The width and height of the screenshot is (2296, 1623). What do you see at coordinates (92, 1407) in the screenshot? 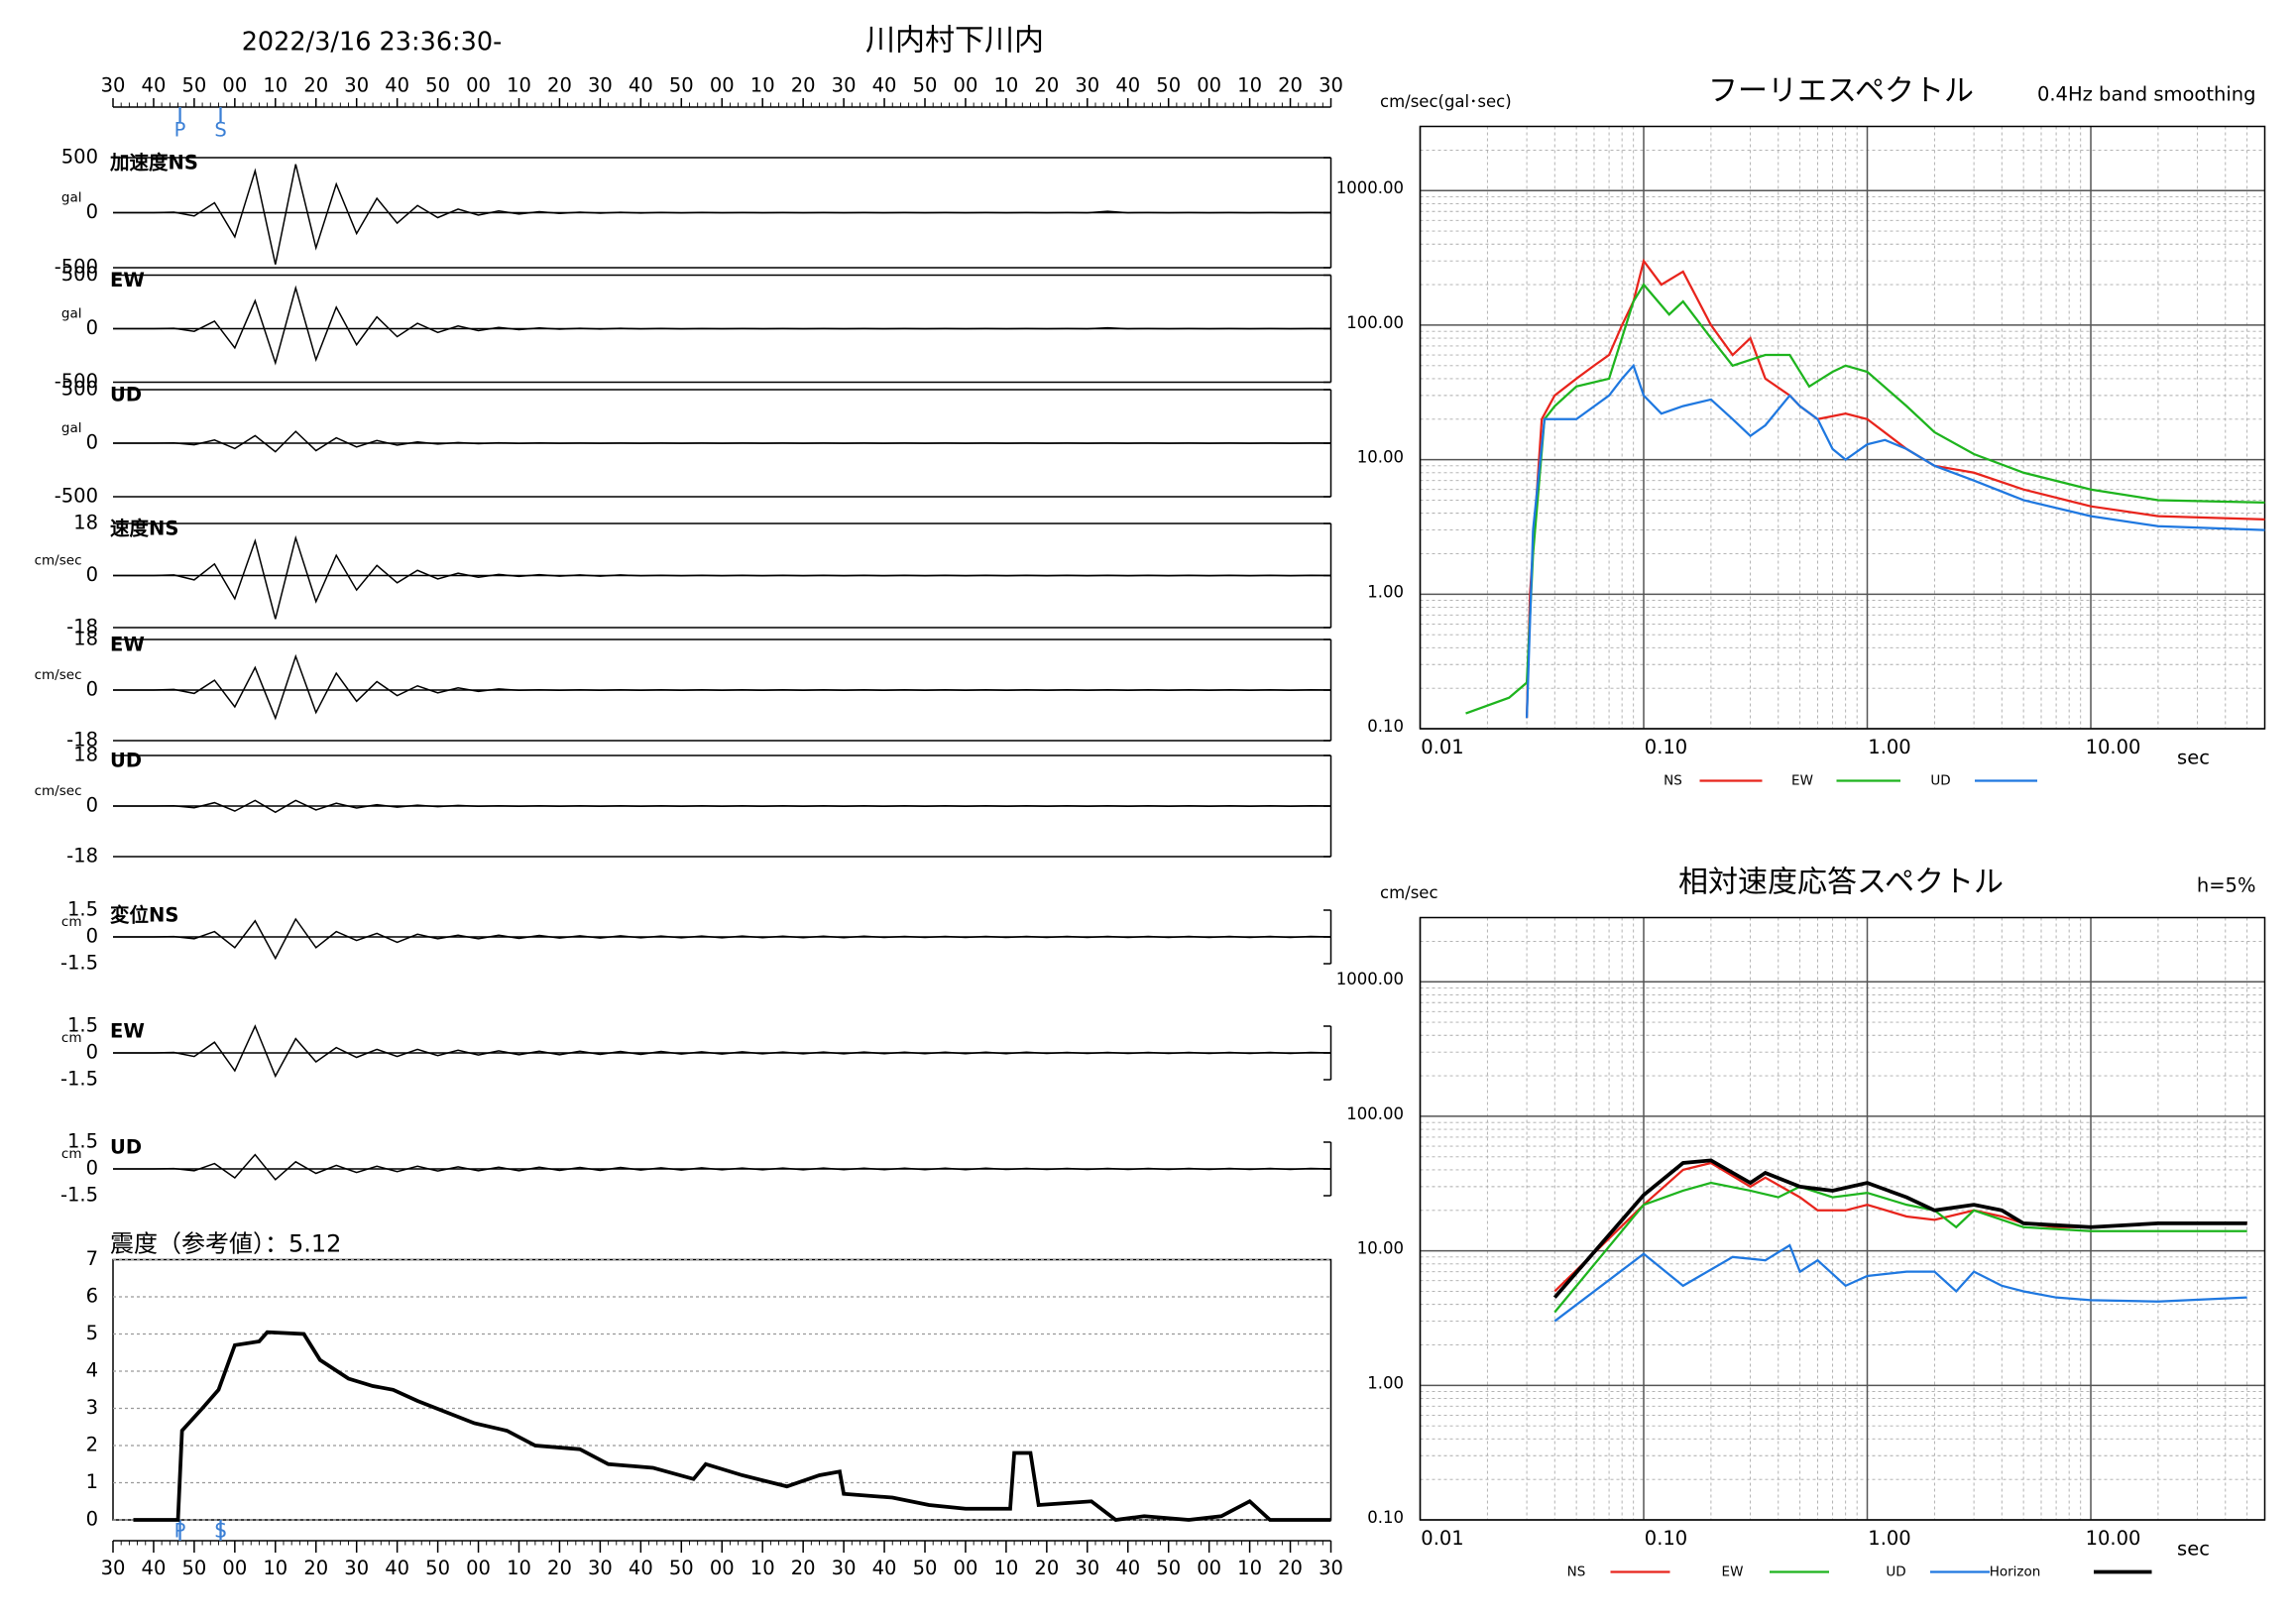
I see `y-tick-label: 3` at bounding box center [92, 1407].